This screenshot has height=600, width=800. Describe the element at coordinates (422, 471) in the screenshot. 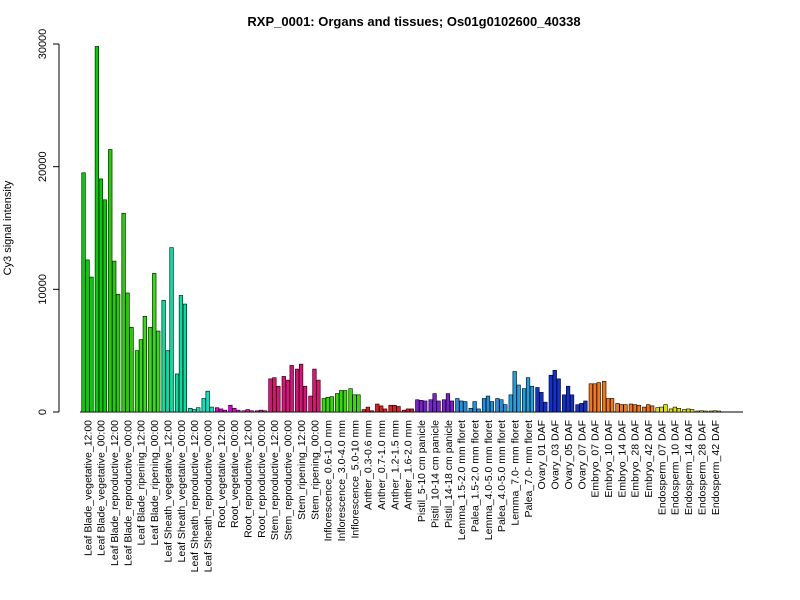

I see `x-tick-label: Pistil_5-10 cm panicle` at that location.